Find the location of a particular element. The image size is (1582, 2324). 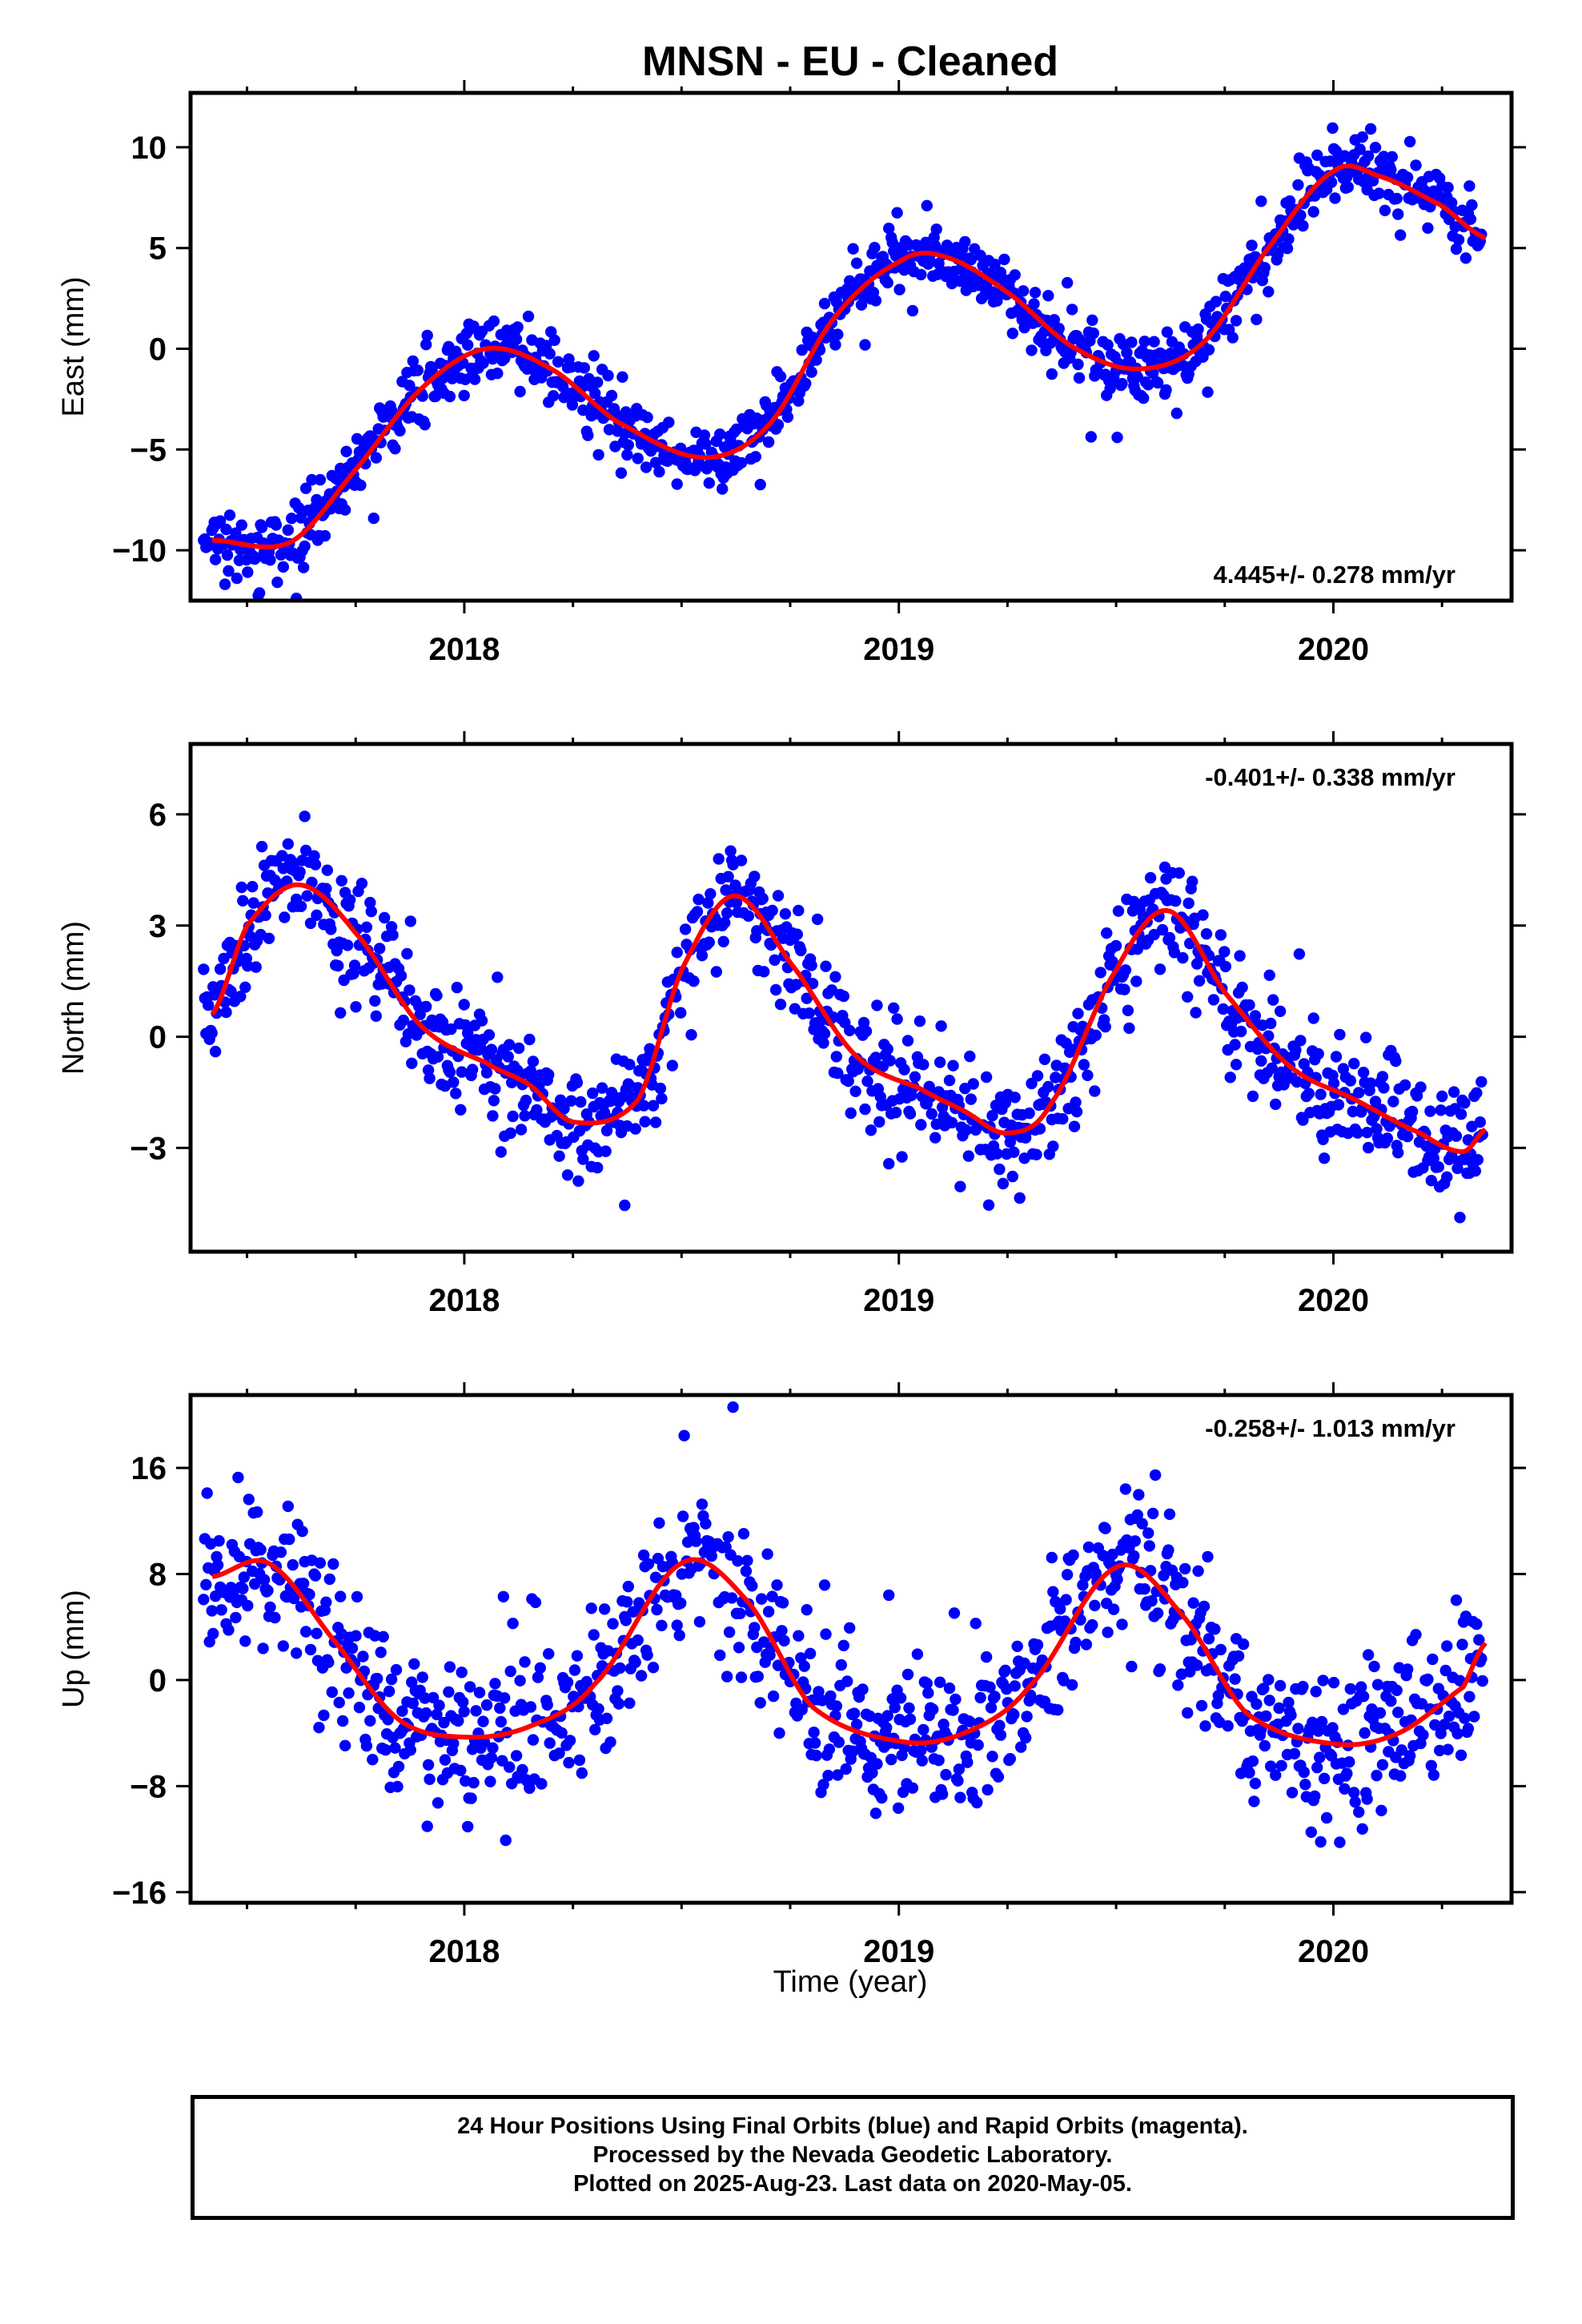

up-y-tick-label: −16 is located at coordinates (139, 1893).